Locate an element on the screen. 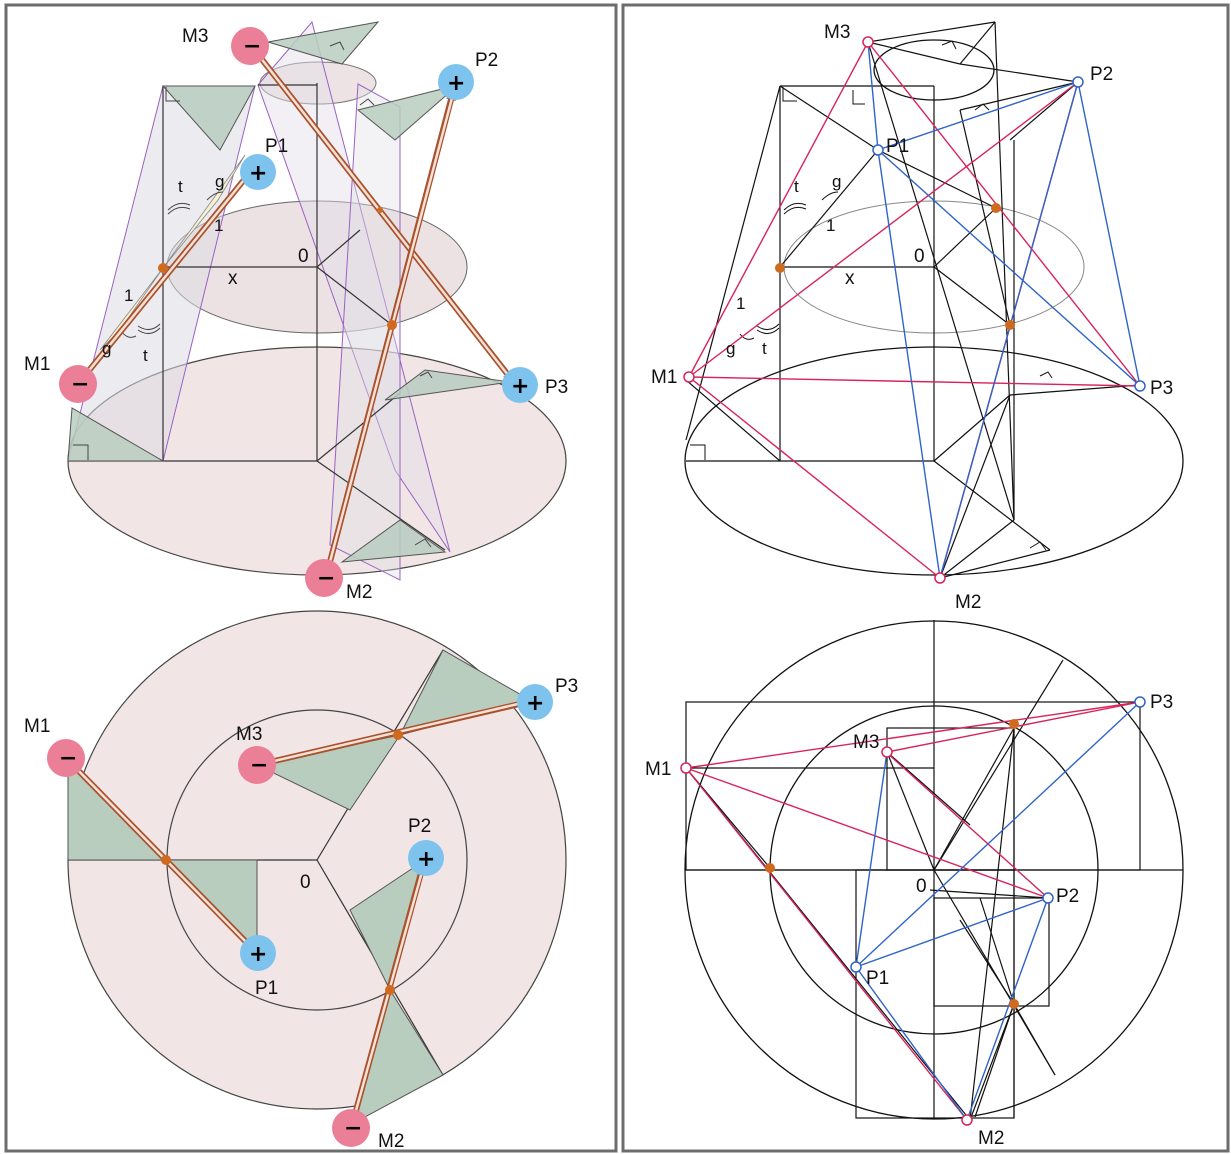 This screenshot has width=1231, height=1154. p3-charge is located at coordinates (520, 385).